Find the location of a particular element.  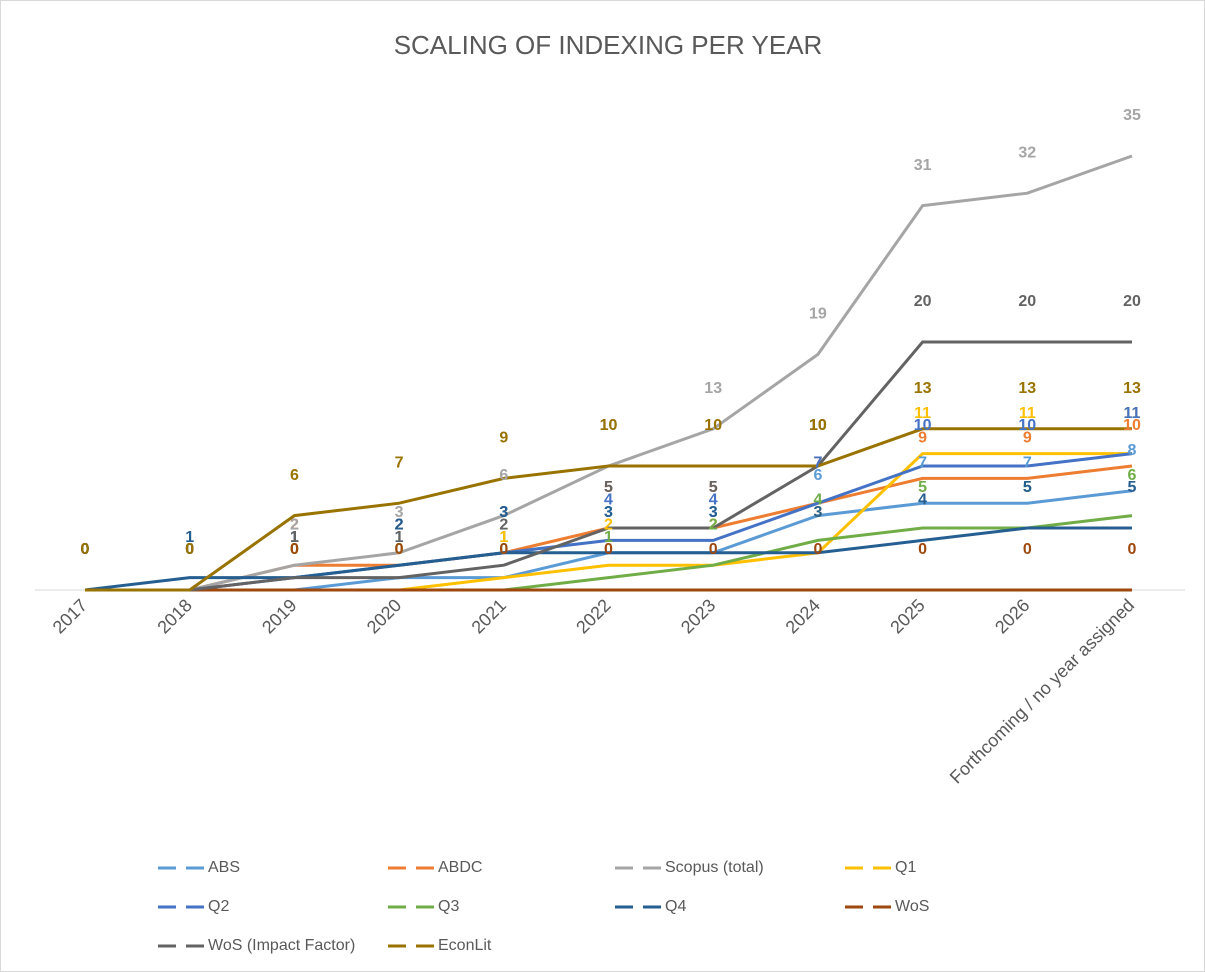

data-label: 35 is located at coordinates (1132, 115).